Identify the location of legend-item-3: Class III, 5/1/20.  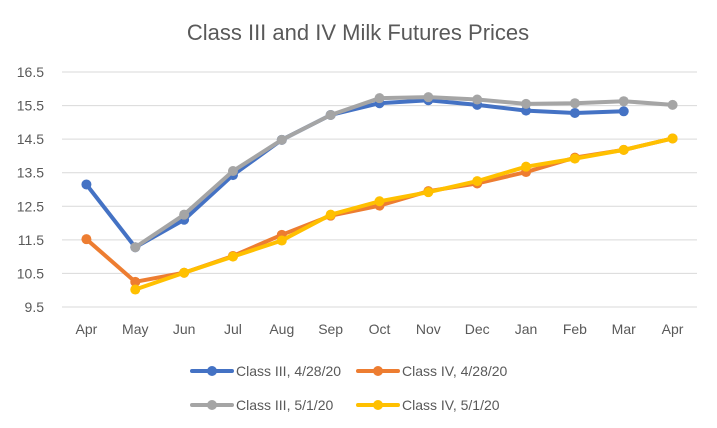
(261, 405).